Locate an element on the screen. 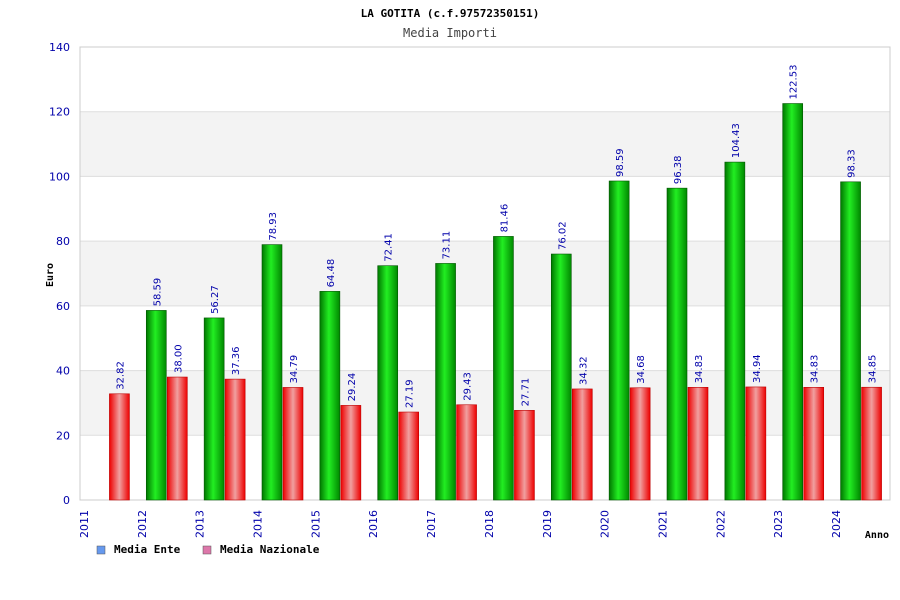  x-tick-label: 2024 is located at coordinates (836, 524).